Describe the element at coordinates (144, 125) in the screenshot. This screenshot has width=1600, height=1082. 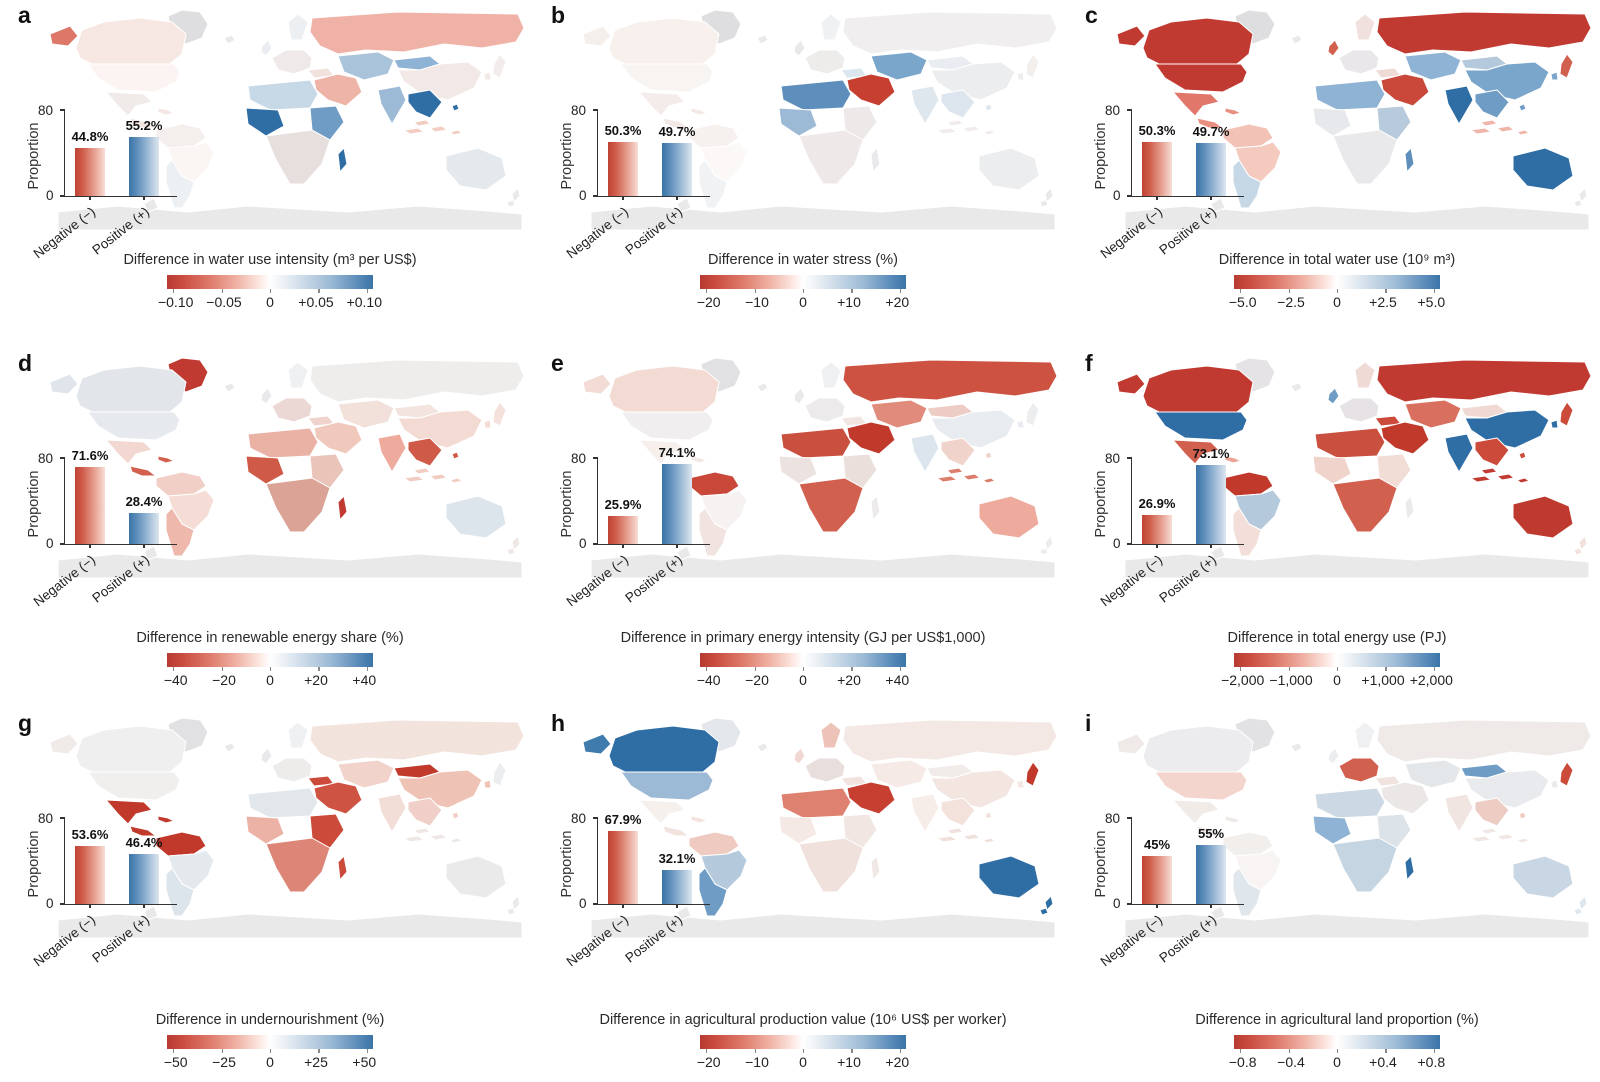
I see `positive-bar-value: 55.2%` at that location.